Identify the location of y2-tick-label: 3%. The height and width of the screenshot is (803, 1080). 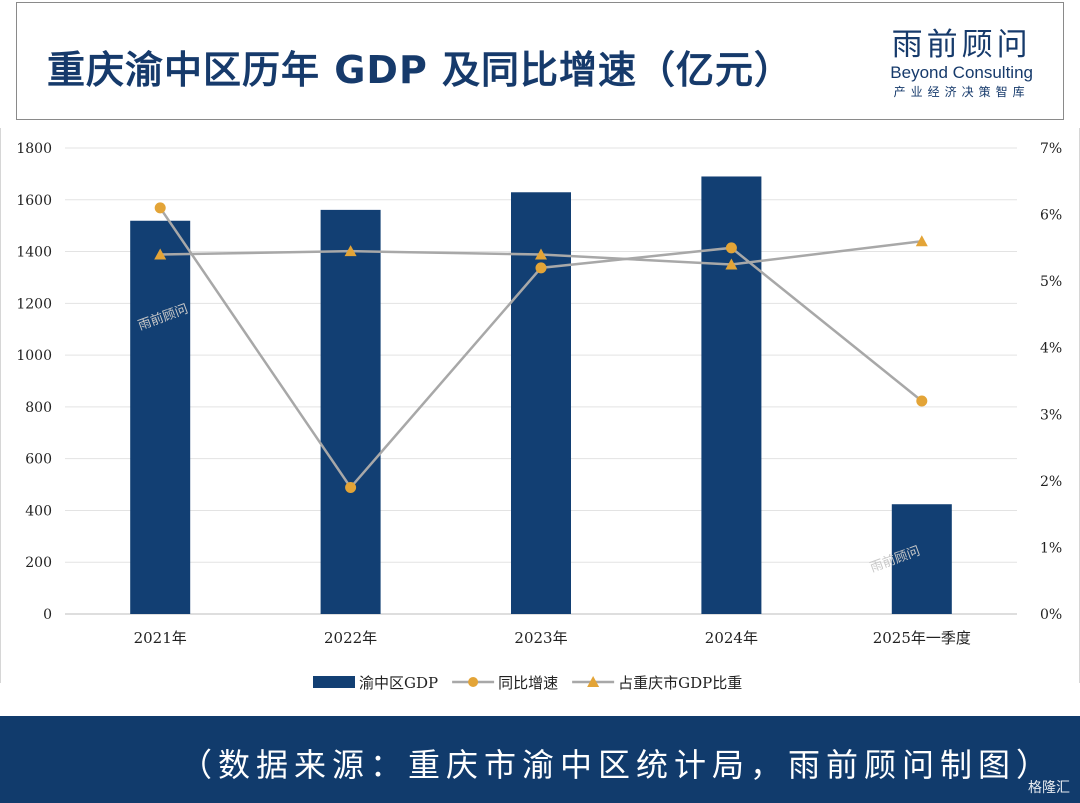
(1051, 415).